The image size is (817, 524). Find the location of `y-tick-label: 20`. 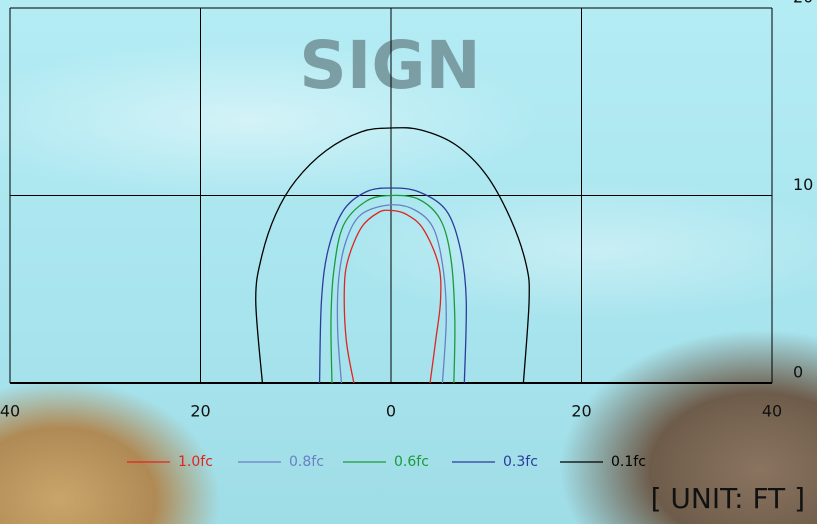

y-tick-label: 20 is located at coordinates (803, 3).